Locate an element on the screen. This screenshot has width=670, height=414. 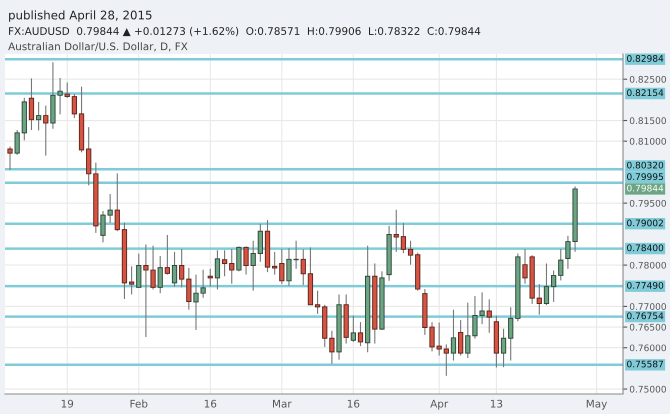
text: 0.79844 is located at coordinates (645, 188).